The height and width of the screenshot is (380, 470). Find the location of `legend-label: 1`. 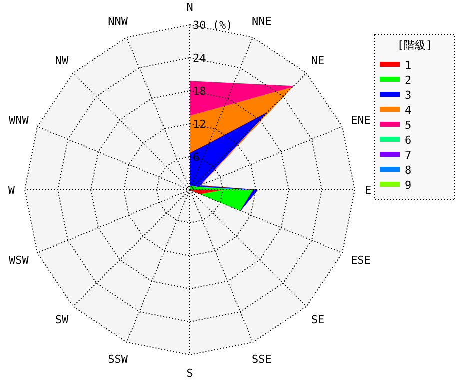

legend-label: 1 is located at coordinates (408, 65).